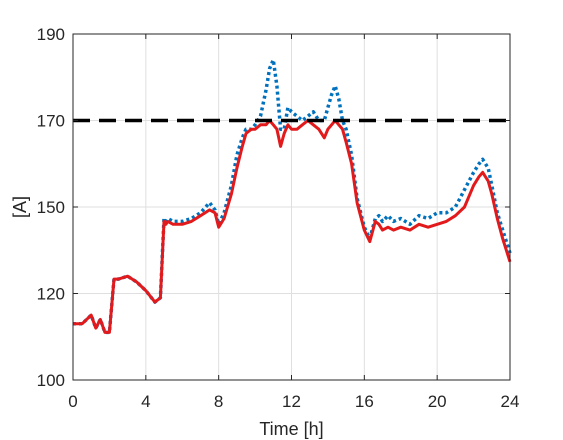 Image resolution: width=563 pixels, height=440 pixels. What do you see at coordinates (72, 401) in the screenshot?
I see `x-tick-label: 0` at bounding box center [72, 401].